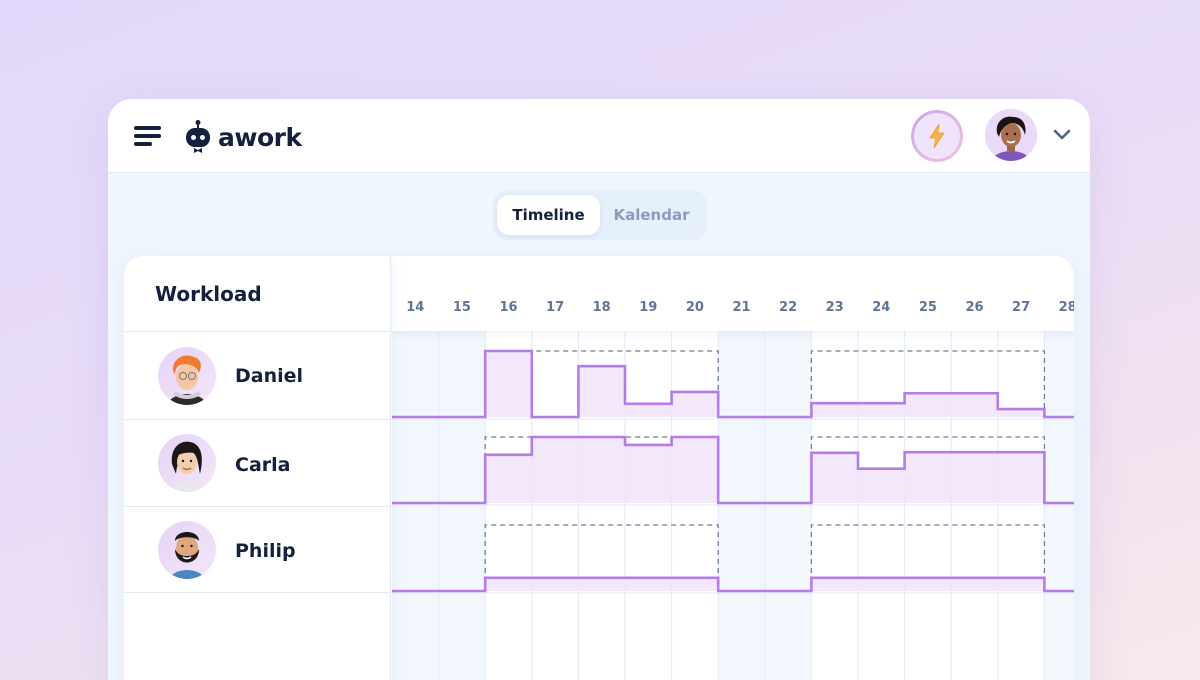  Describe the element at coordinates (927, 307) in the screenshot. I see `day-label: 25` at that location.